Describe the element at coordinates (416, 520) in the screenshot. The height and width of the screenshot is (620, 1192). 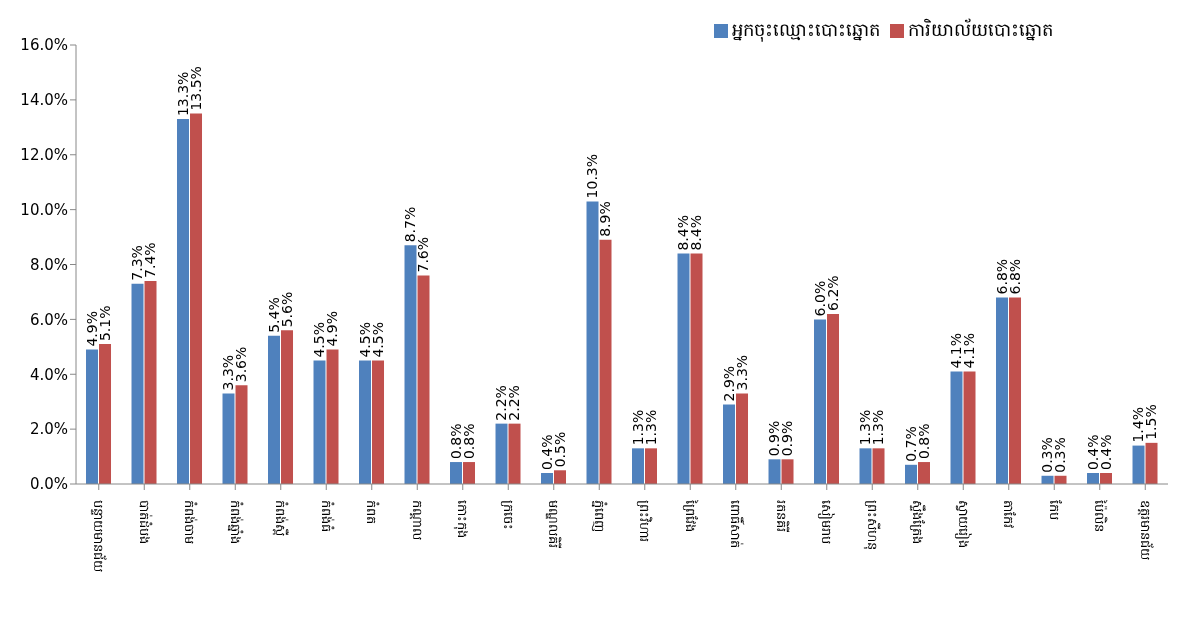
I see `x-tick-label: កណ្តាល` at that location.